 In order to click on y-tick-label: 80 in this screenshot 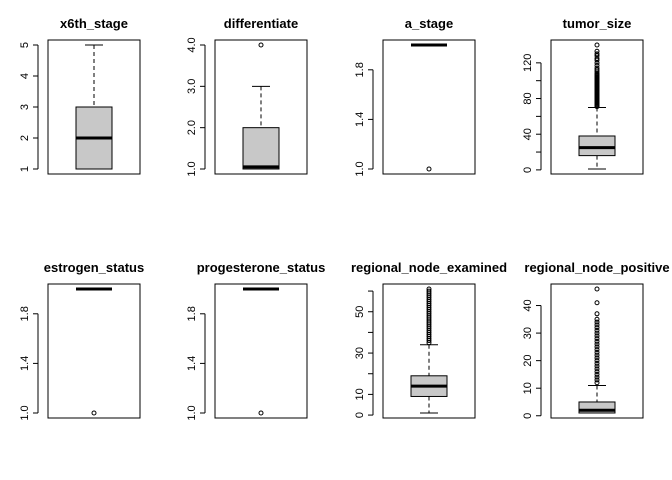, I will do `click(528, 98)`.